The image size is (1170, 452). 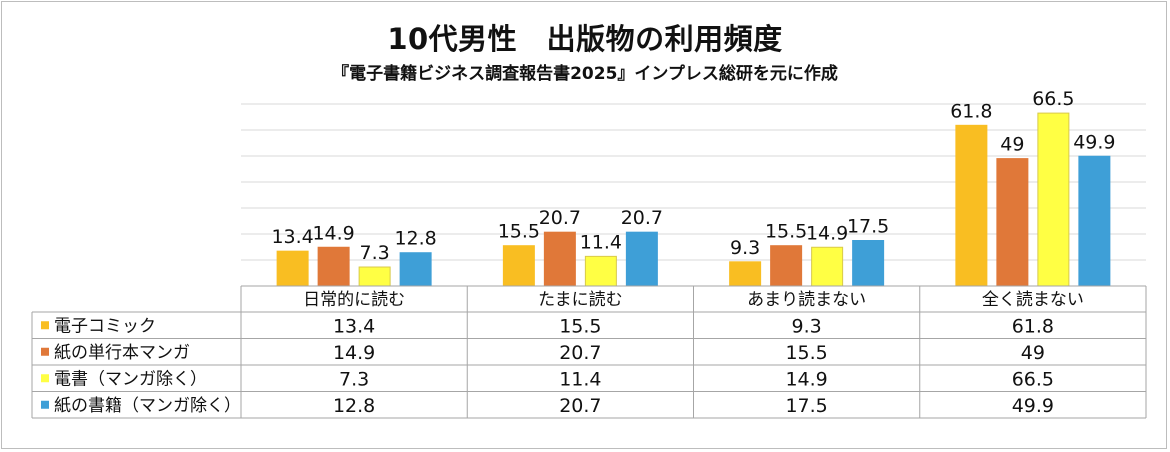 What do you see at coordinates (130, 379) in the screenshot?
I see `series-name: 電書（マンガ除く）` at bounding box center [130, 379].